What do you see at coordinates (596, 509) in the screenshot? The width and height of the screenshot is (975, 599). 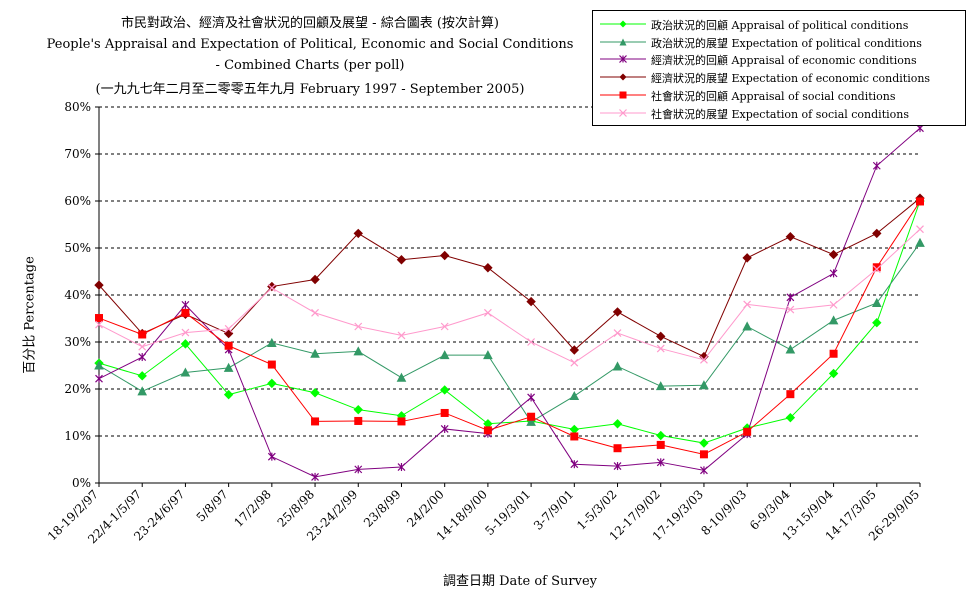 I see `x-tick-label: 1-5/3/02` at bounding box center [596, 509].